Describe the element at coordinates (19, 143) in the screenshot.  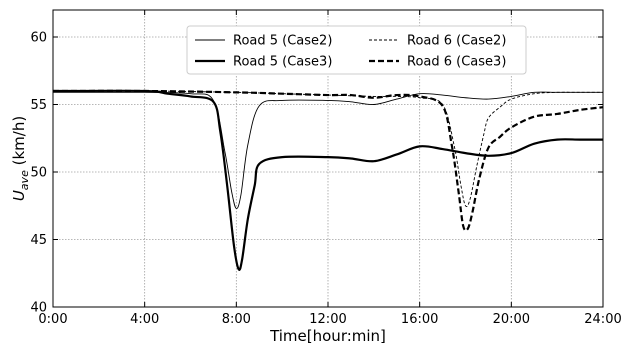
I see `y-axis-label-unit: (km/h)` at that location.